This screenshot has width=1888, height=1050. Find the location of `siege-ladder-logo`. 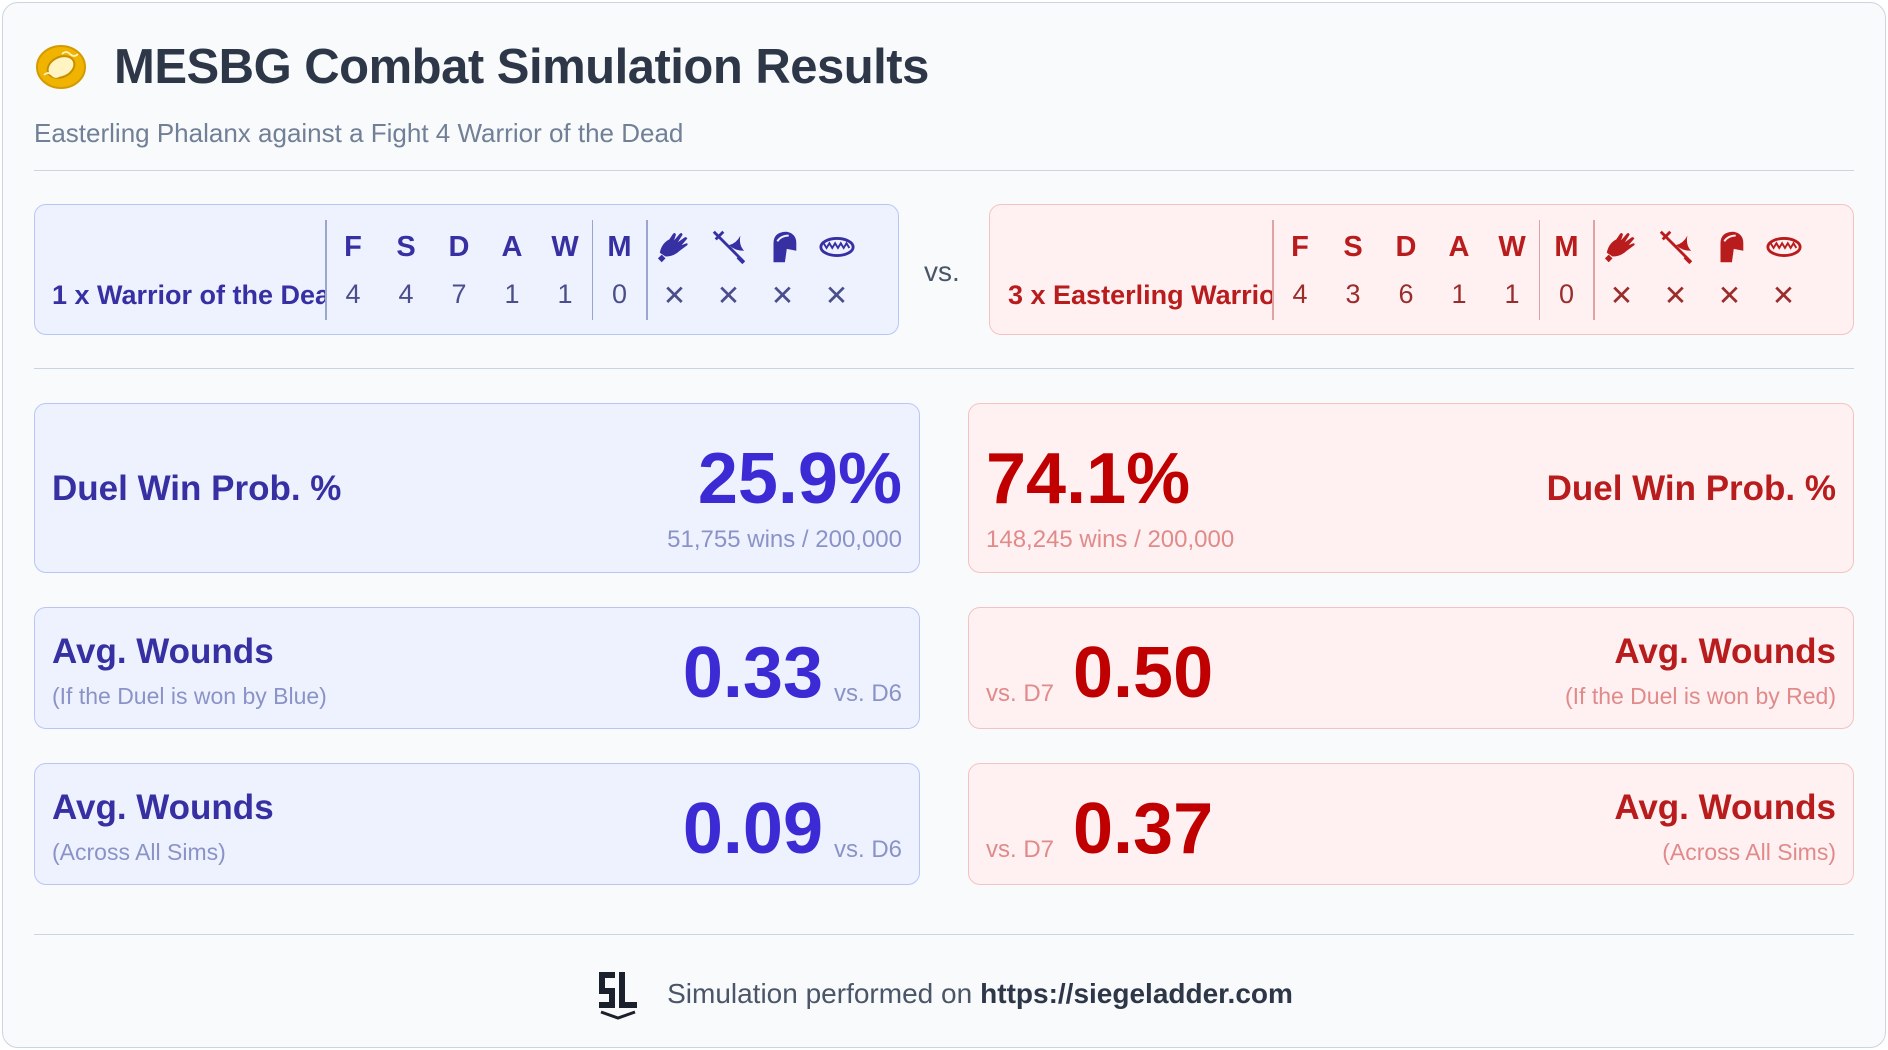

siege-ladder-logo is located at coordinates (618, 996).